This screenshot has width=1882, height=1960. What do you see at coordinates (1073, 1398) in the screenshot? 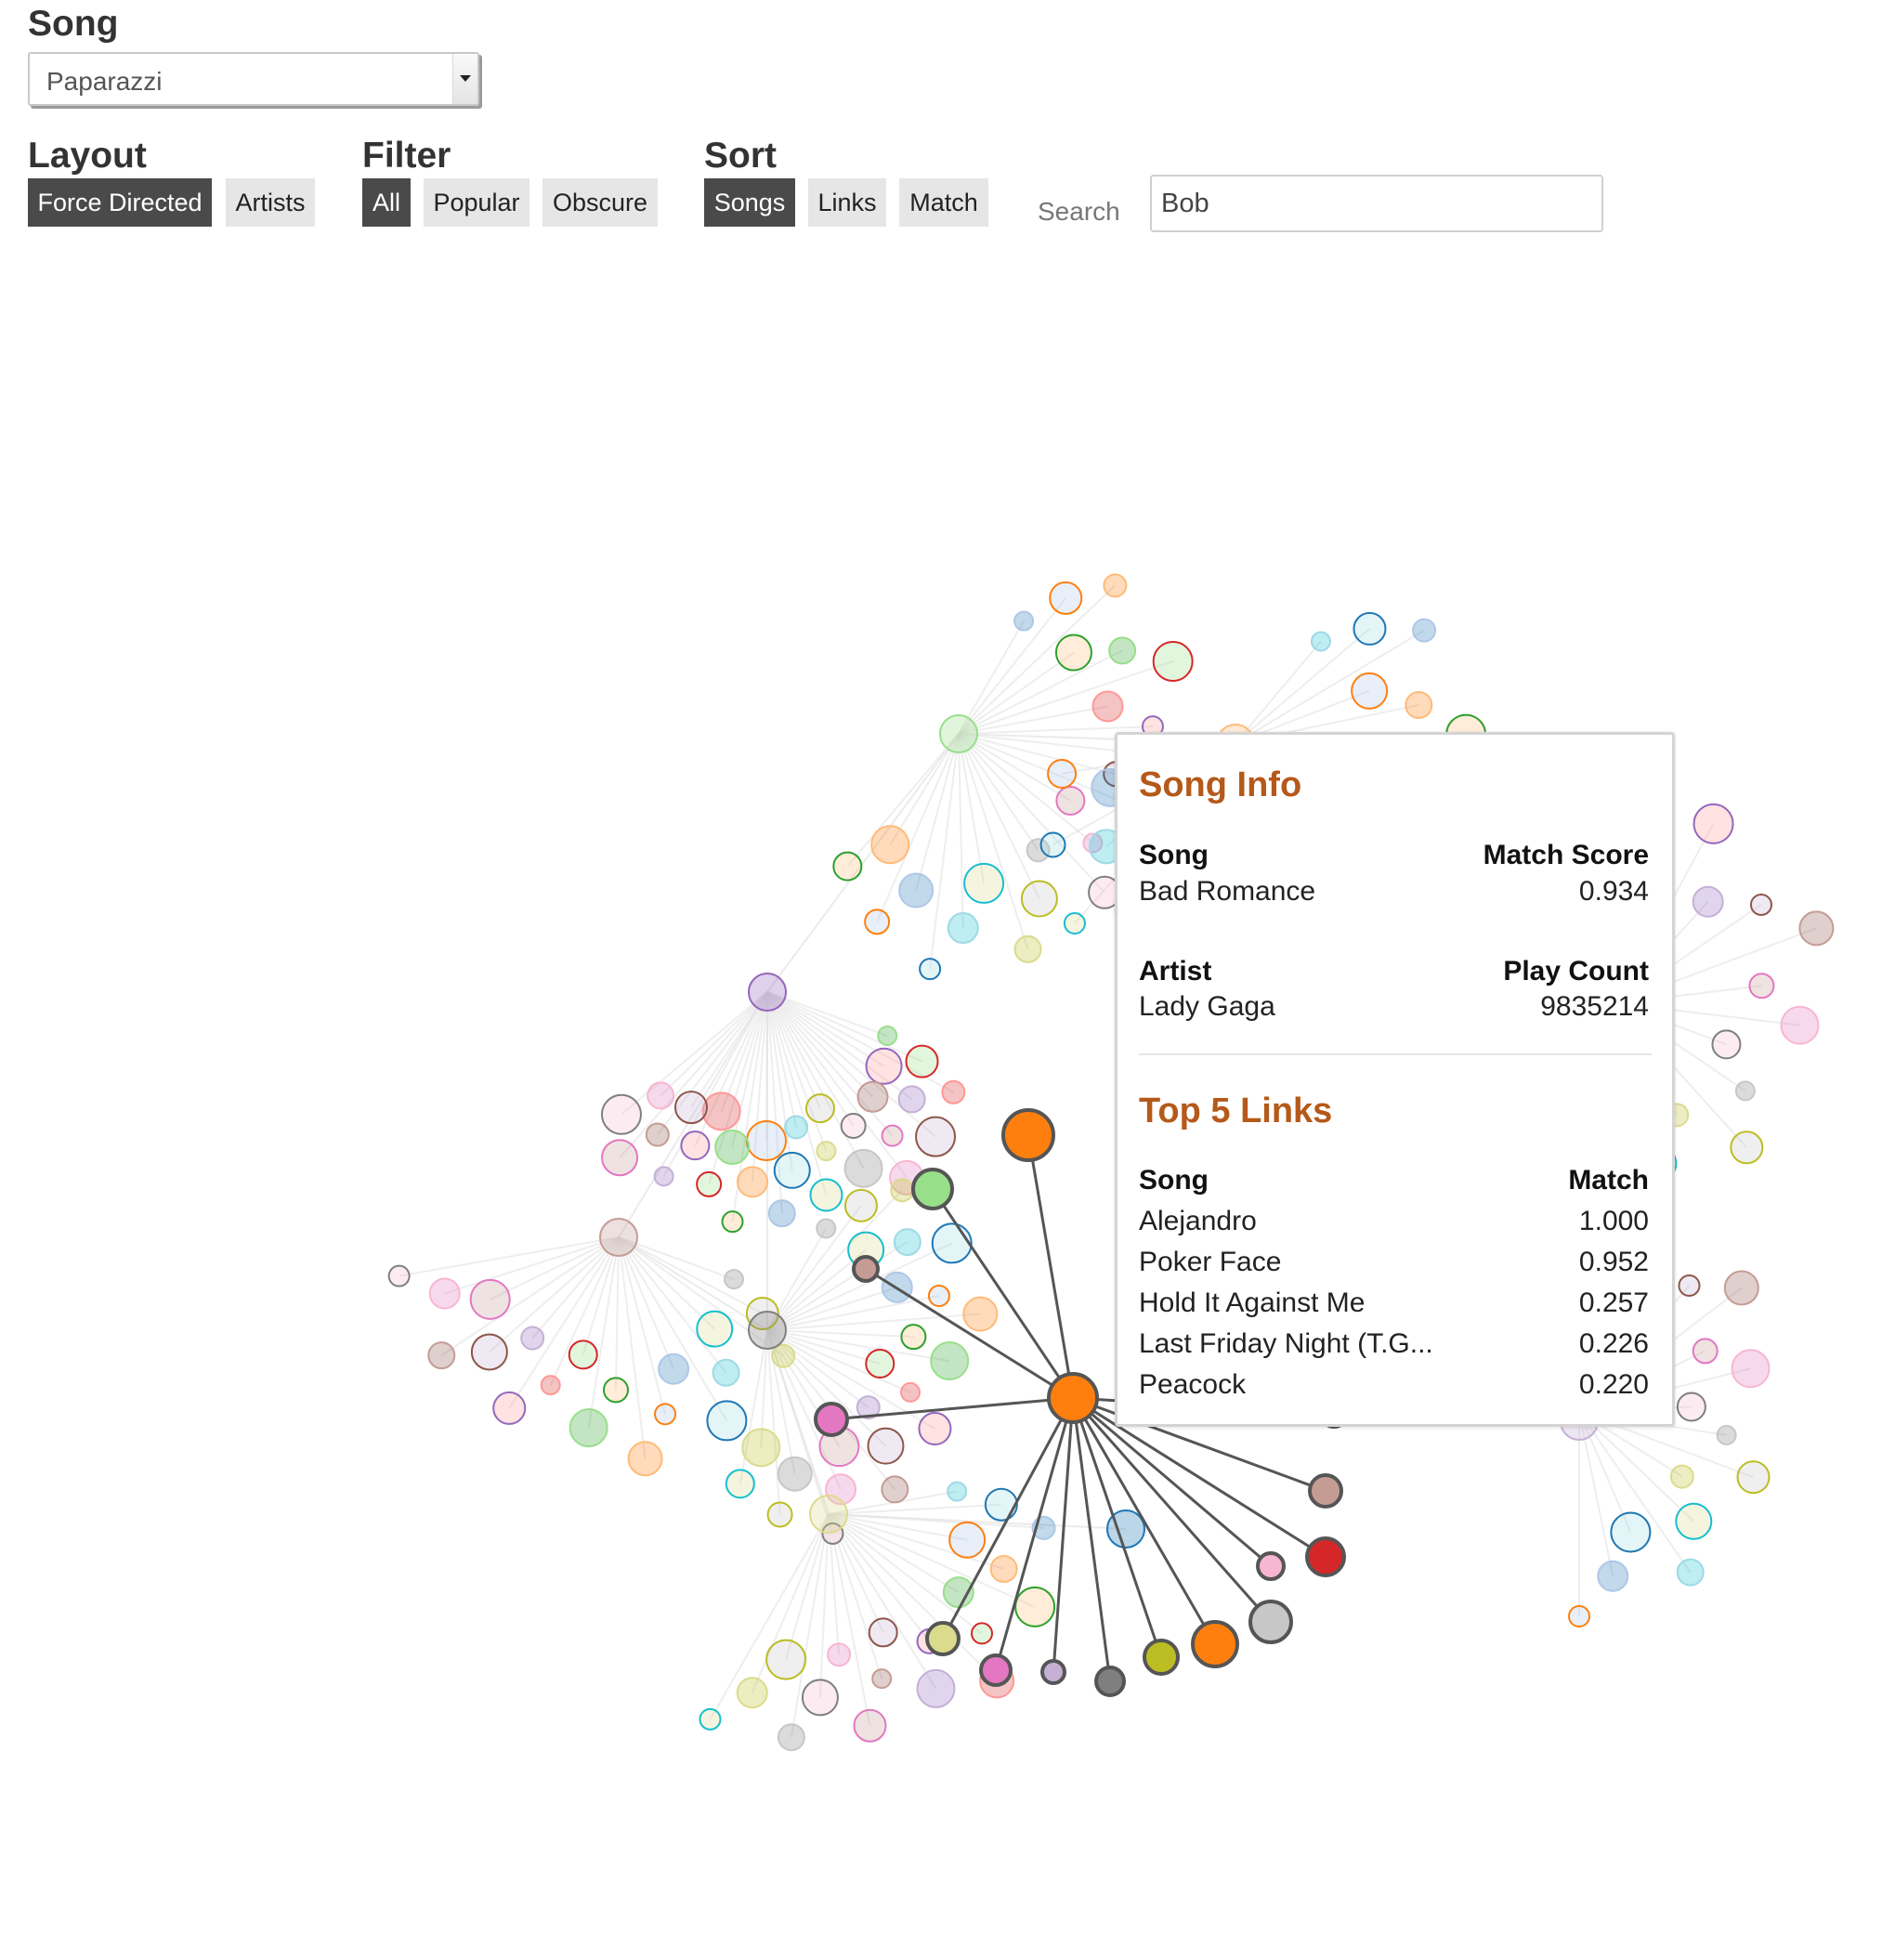
I see `focused-song-node` at bounding box center [1073, 1398].